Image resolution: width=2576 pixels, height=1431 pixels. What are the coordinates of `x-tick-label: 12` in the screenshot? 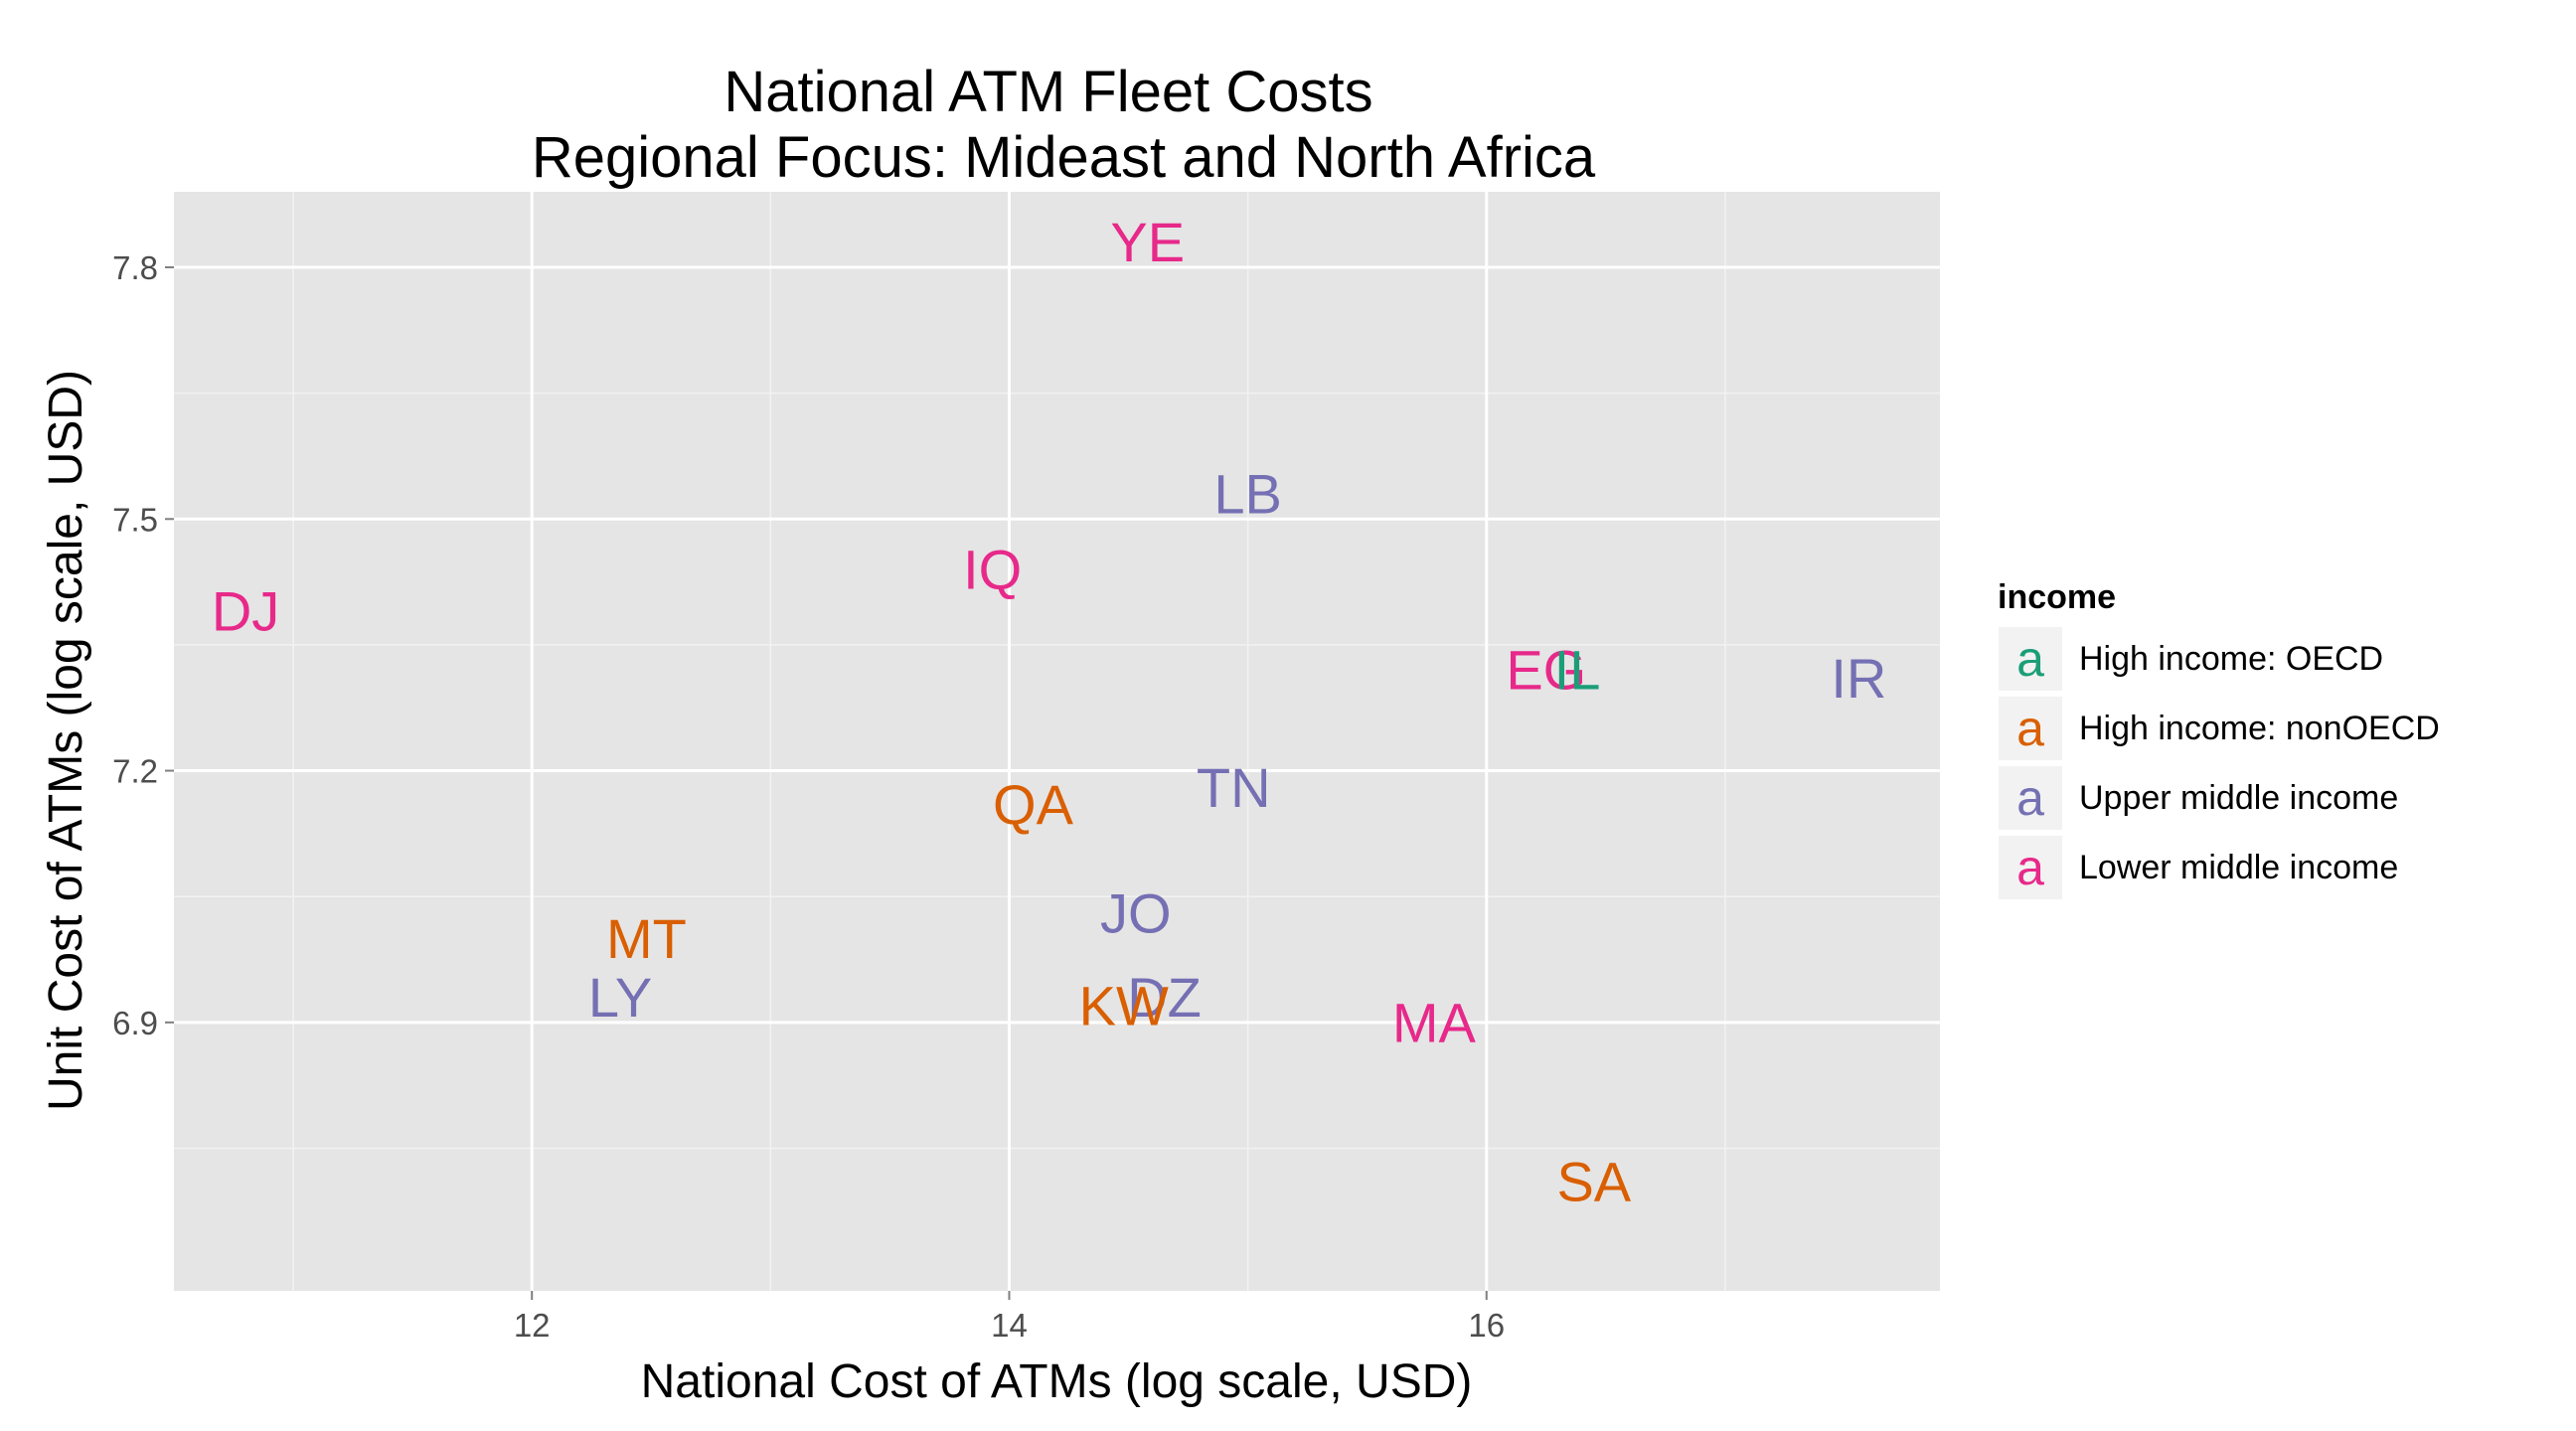 It's located at (532, 1325).